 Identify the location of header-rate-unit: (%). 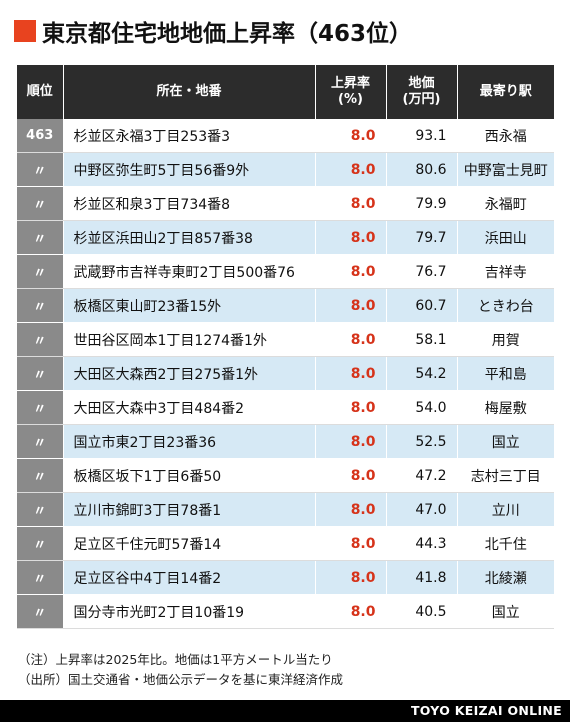
(350, 99).